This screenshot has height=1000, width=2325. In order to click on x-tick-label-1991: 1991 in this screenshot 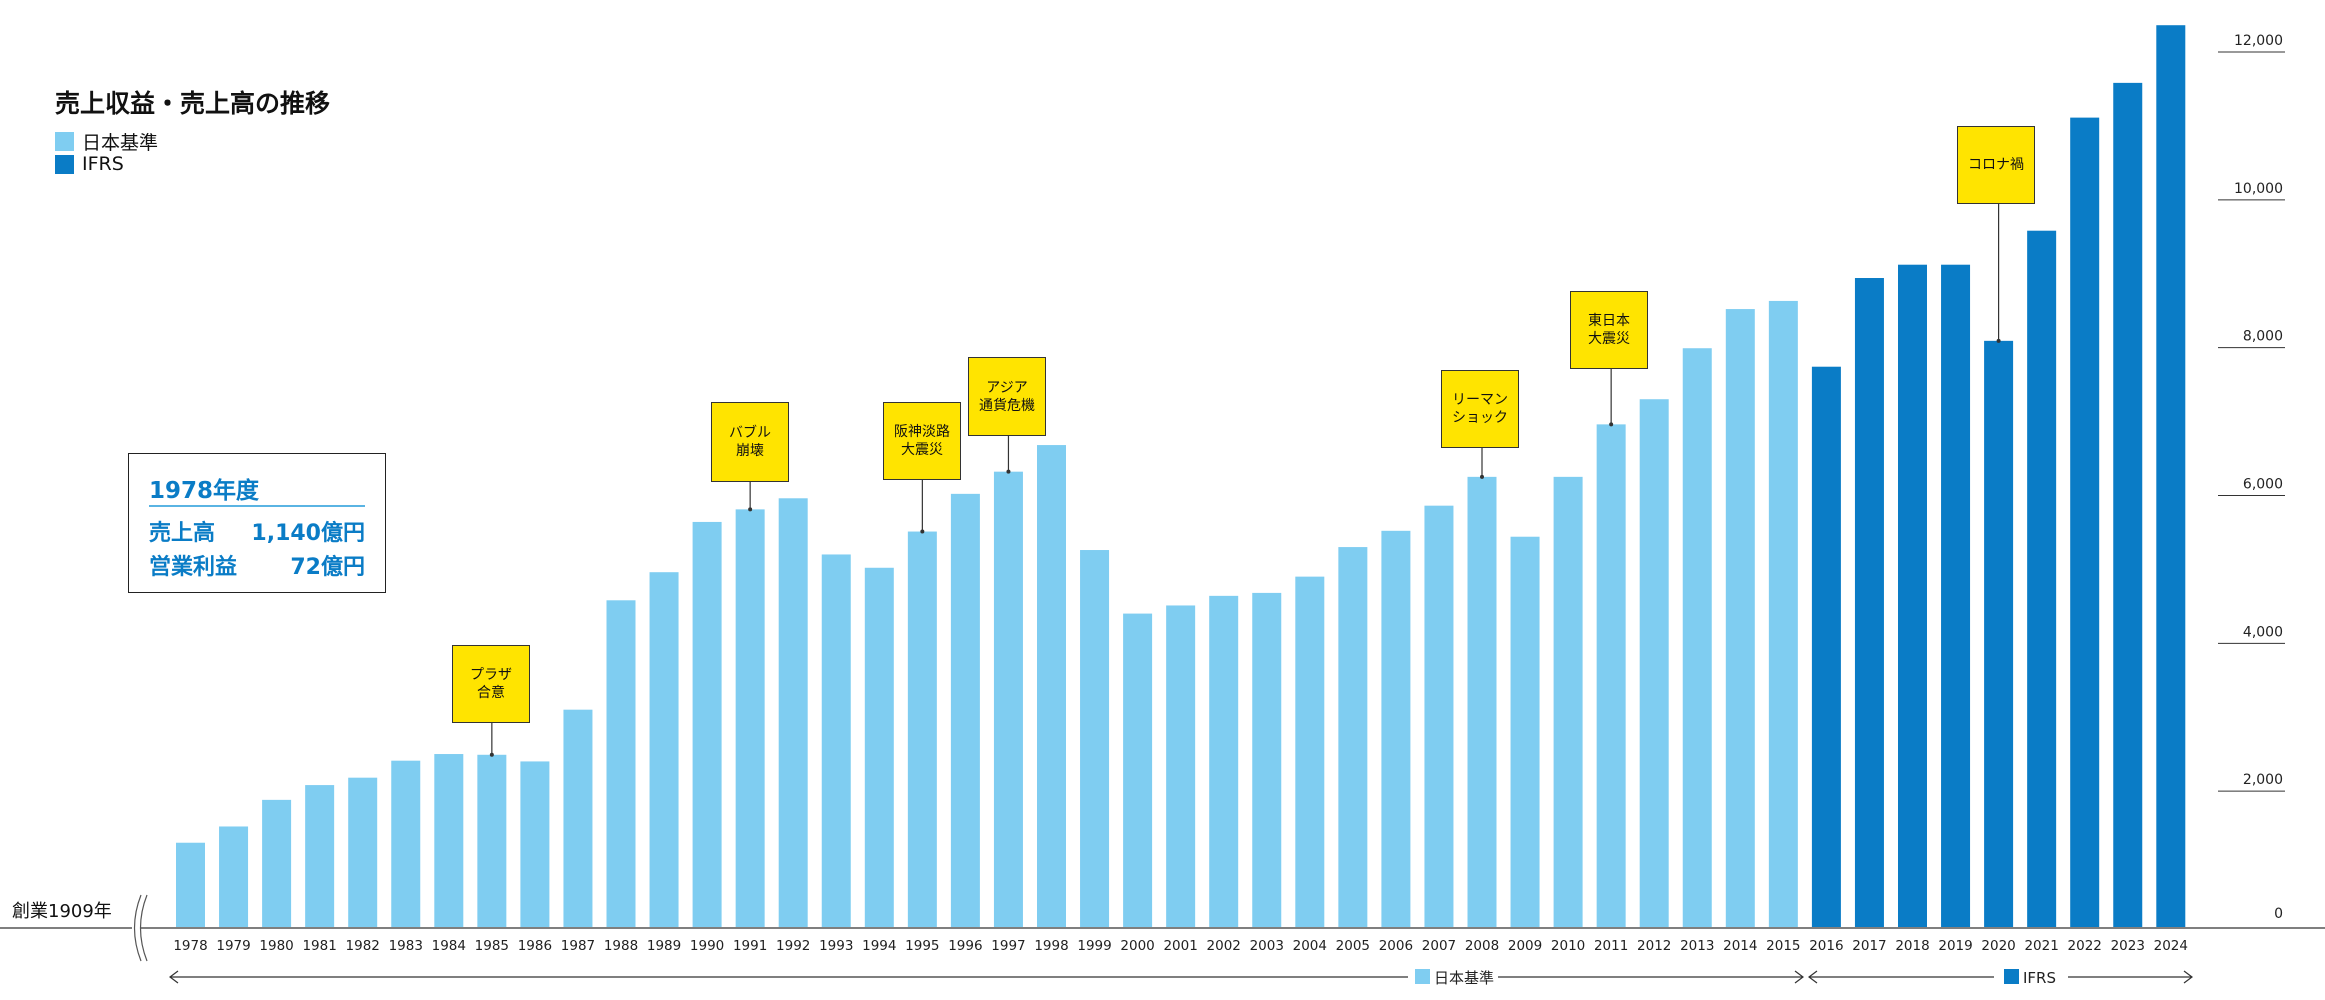, I will do `click(750, 946)`.